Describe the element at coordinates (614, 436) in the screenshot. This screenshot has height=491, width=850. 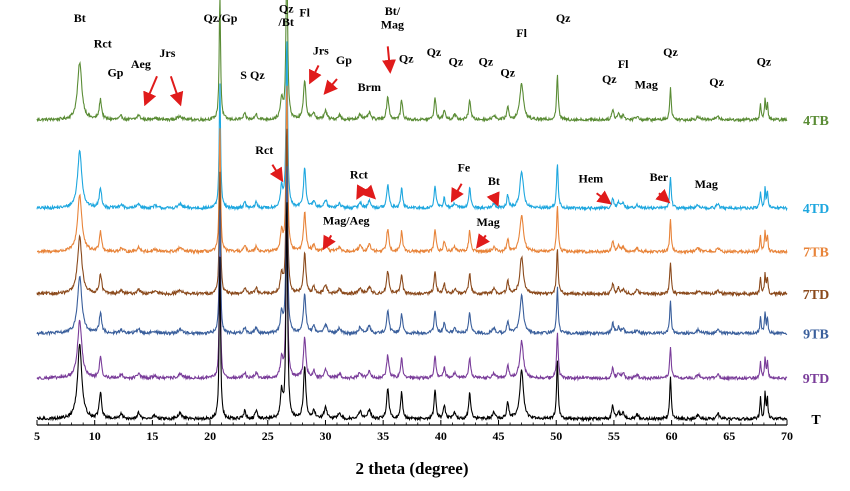
I see `x-tick-label: 55` at that location.